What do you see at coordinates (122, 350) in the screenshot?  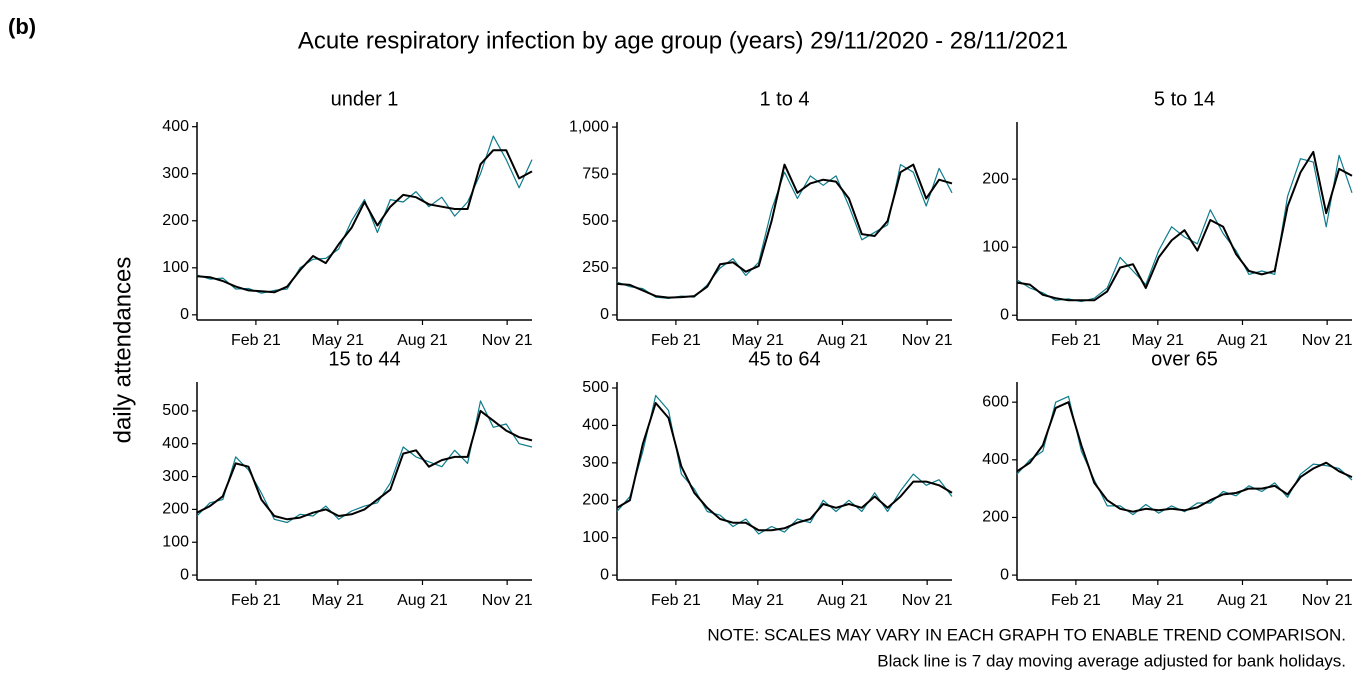 I see `y-axis-label: daily attendances` at bounding box center [122, 350].